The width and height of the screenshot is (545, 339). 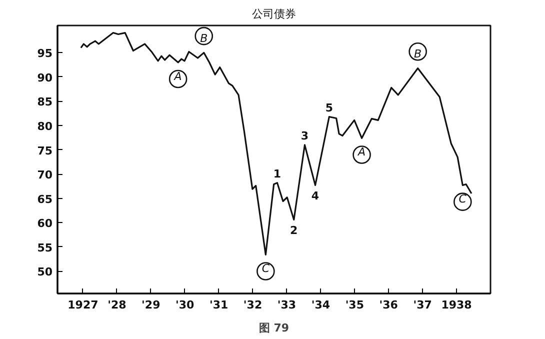 I want to click on annotation: 5, so click(x=329, y=107).